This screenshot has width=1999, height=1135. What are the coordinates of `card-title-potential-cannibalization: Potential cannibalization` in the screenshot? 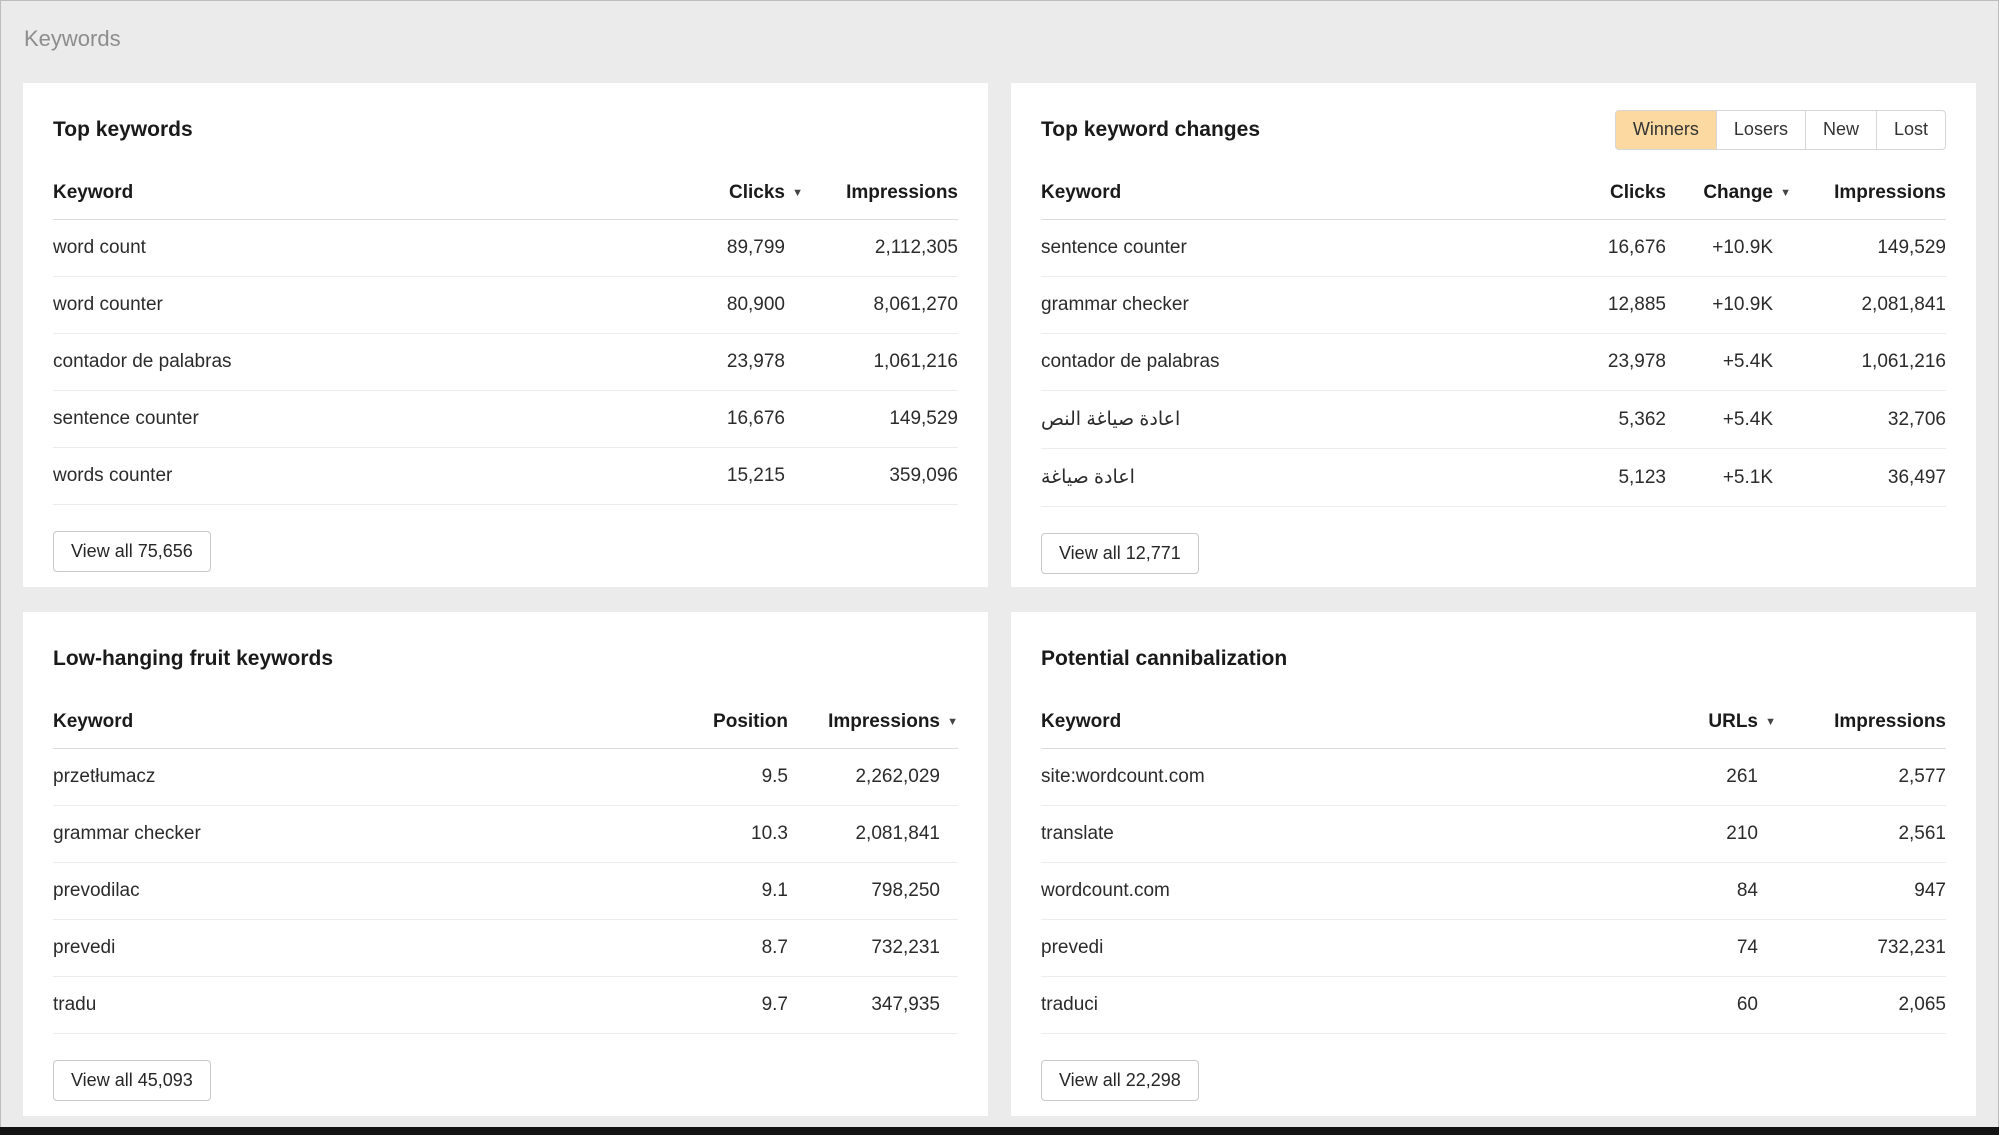 It's located at (1164, 658).